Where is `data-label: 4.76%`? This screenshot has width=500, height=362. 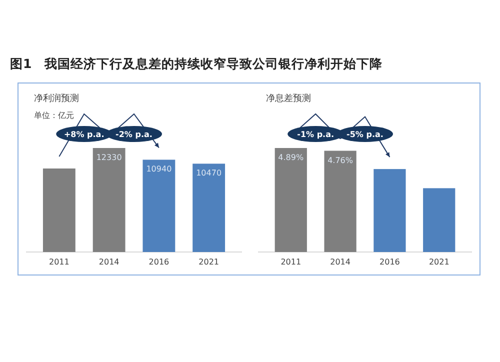
data-label: 4.76% is located at coordinates (341, 160).